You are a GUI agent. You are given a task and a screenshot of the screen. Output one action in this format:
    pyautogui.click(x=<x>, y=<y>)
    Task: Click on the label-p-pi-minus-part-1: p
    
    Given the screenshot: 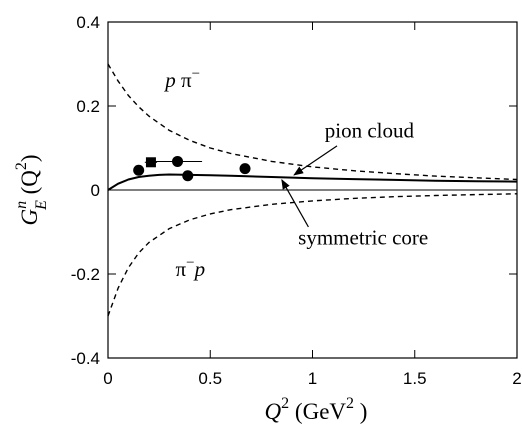 What is the action you would take?
    pyautogui.click(x=169, y=80)
    